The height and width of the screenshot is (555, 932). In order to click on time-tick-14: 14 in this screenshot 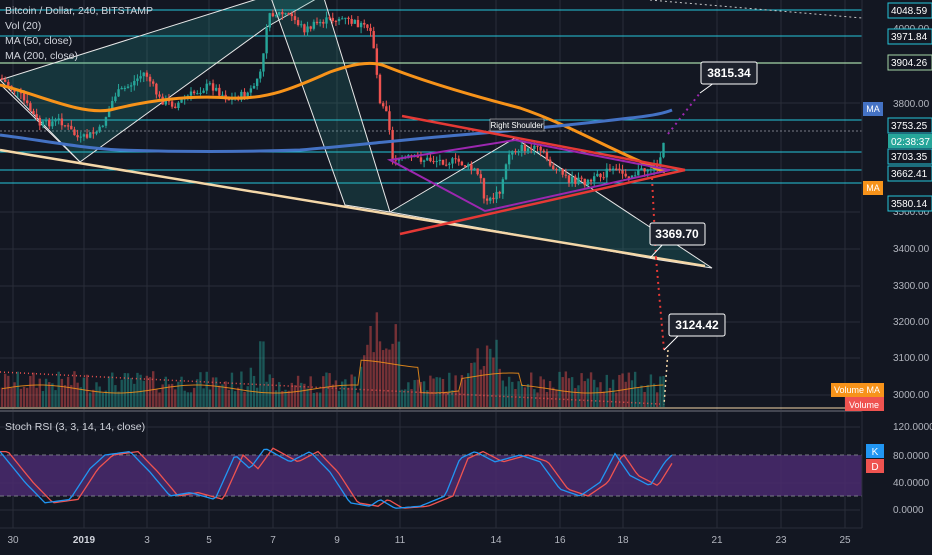, I will do `click(496, 540)`.